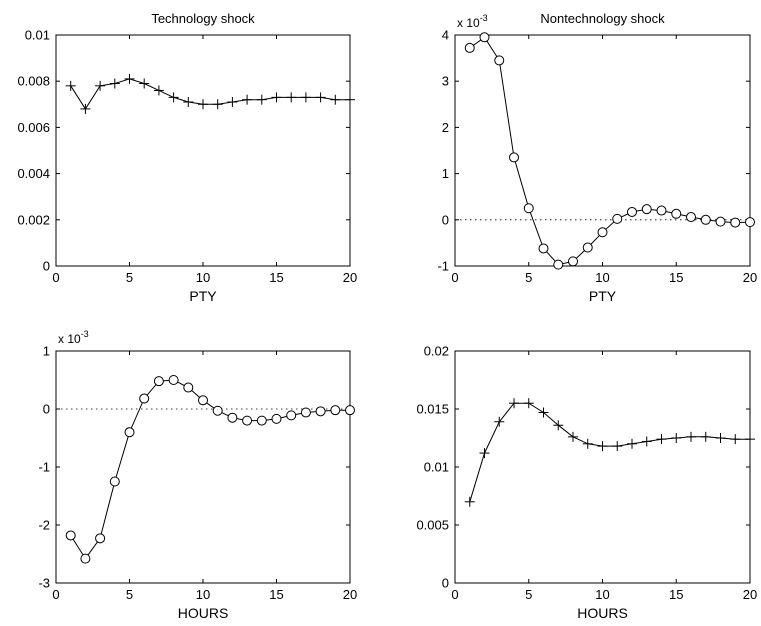  Describe the element at coordinates (33, 173) in the screenshot. I see `y-tick-label: 0.004` at that location.